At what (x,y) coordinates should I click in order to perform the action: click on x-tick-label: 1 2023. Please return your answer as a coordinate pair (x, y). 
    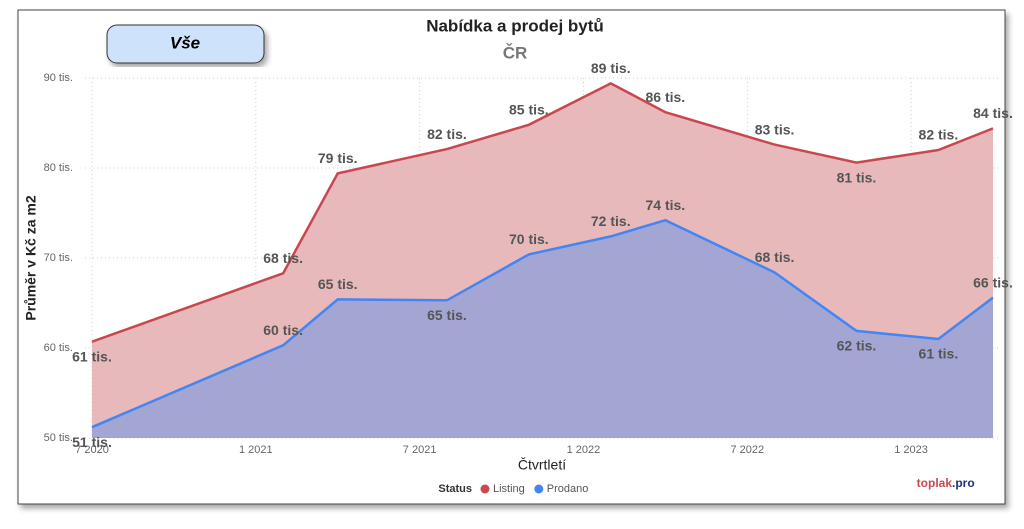
    Looking at the image, I should click on (911, 450).